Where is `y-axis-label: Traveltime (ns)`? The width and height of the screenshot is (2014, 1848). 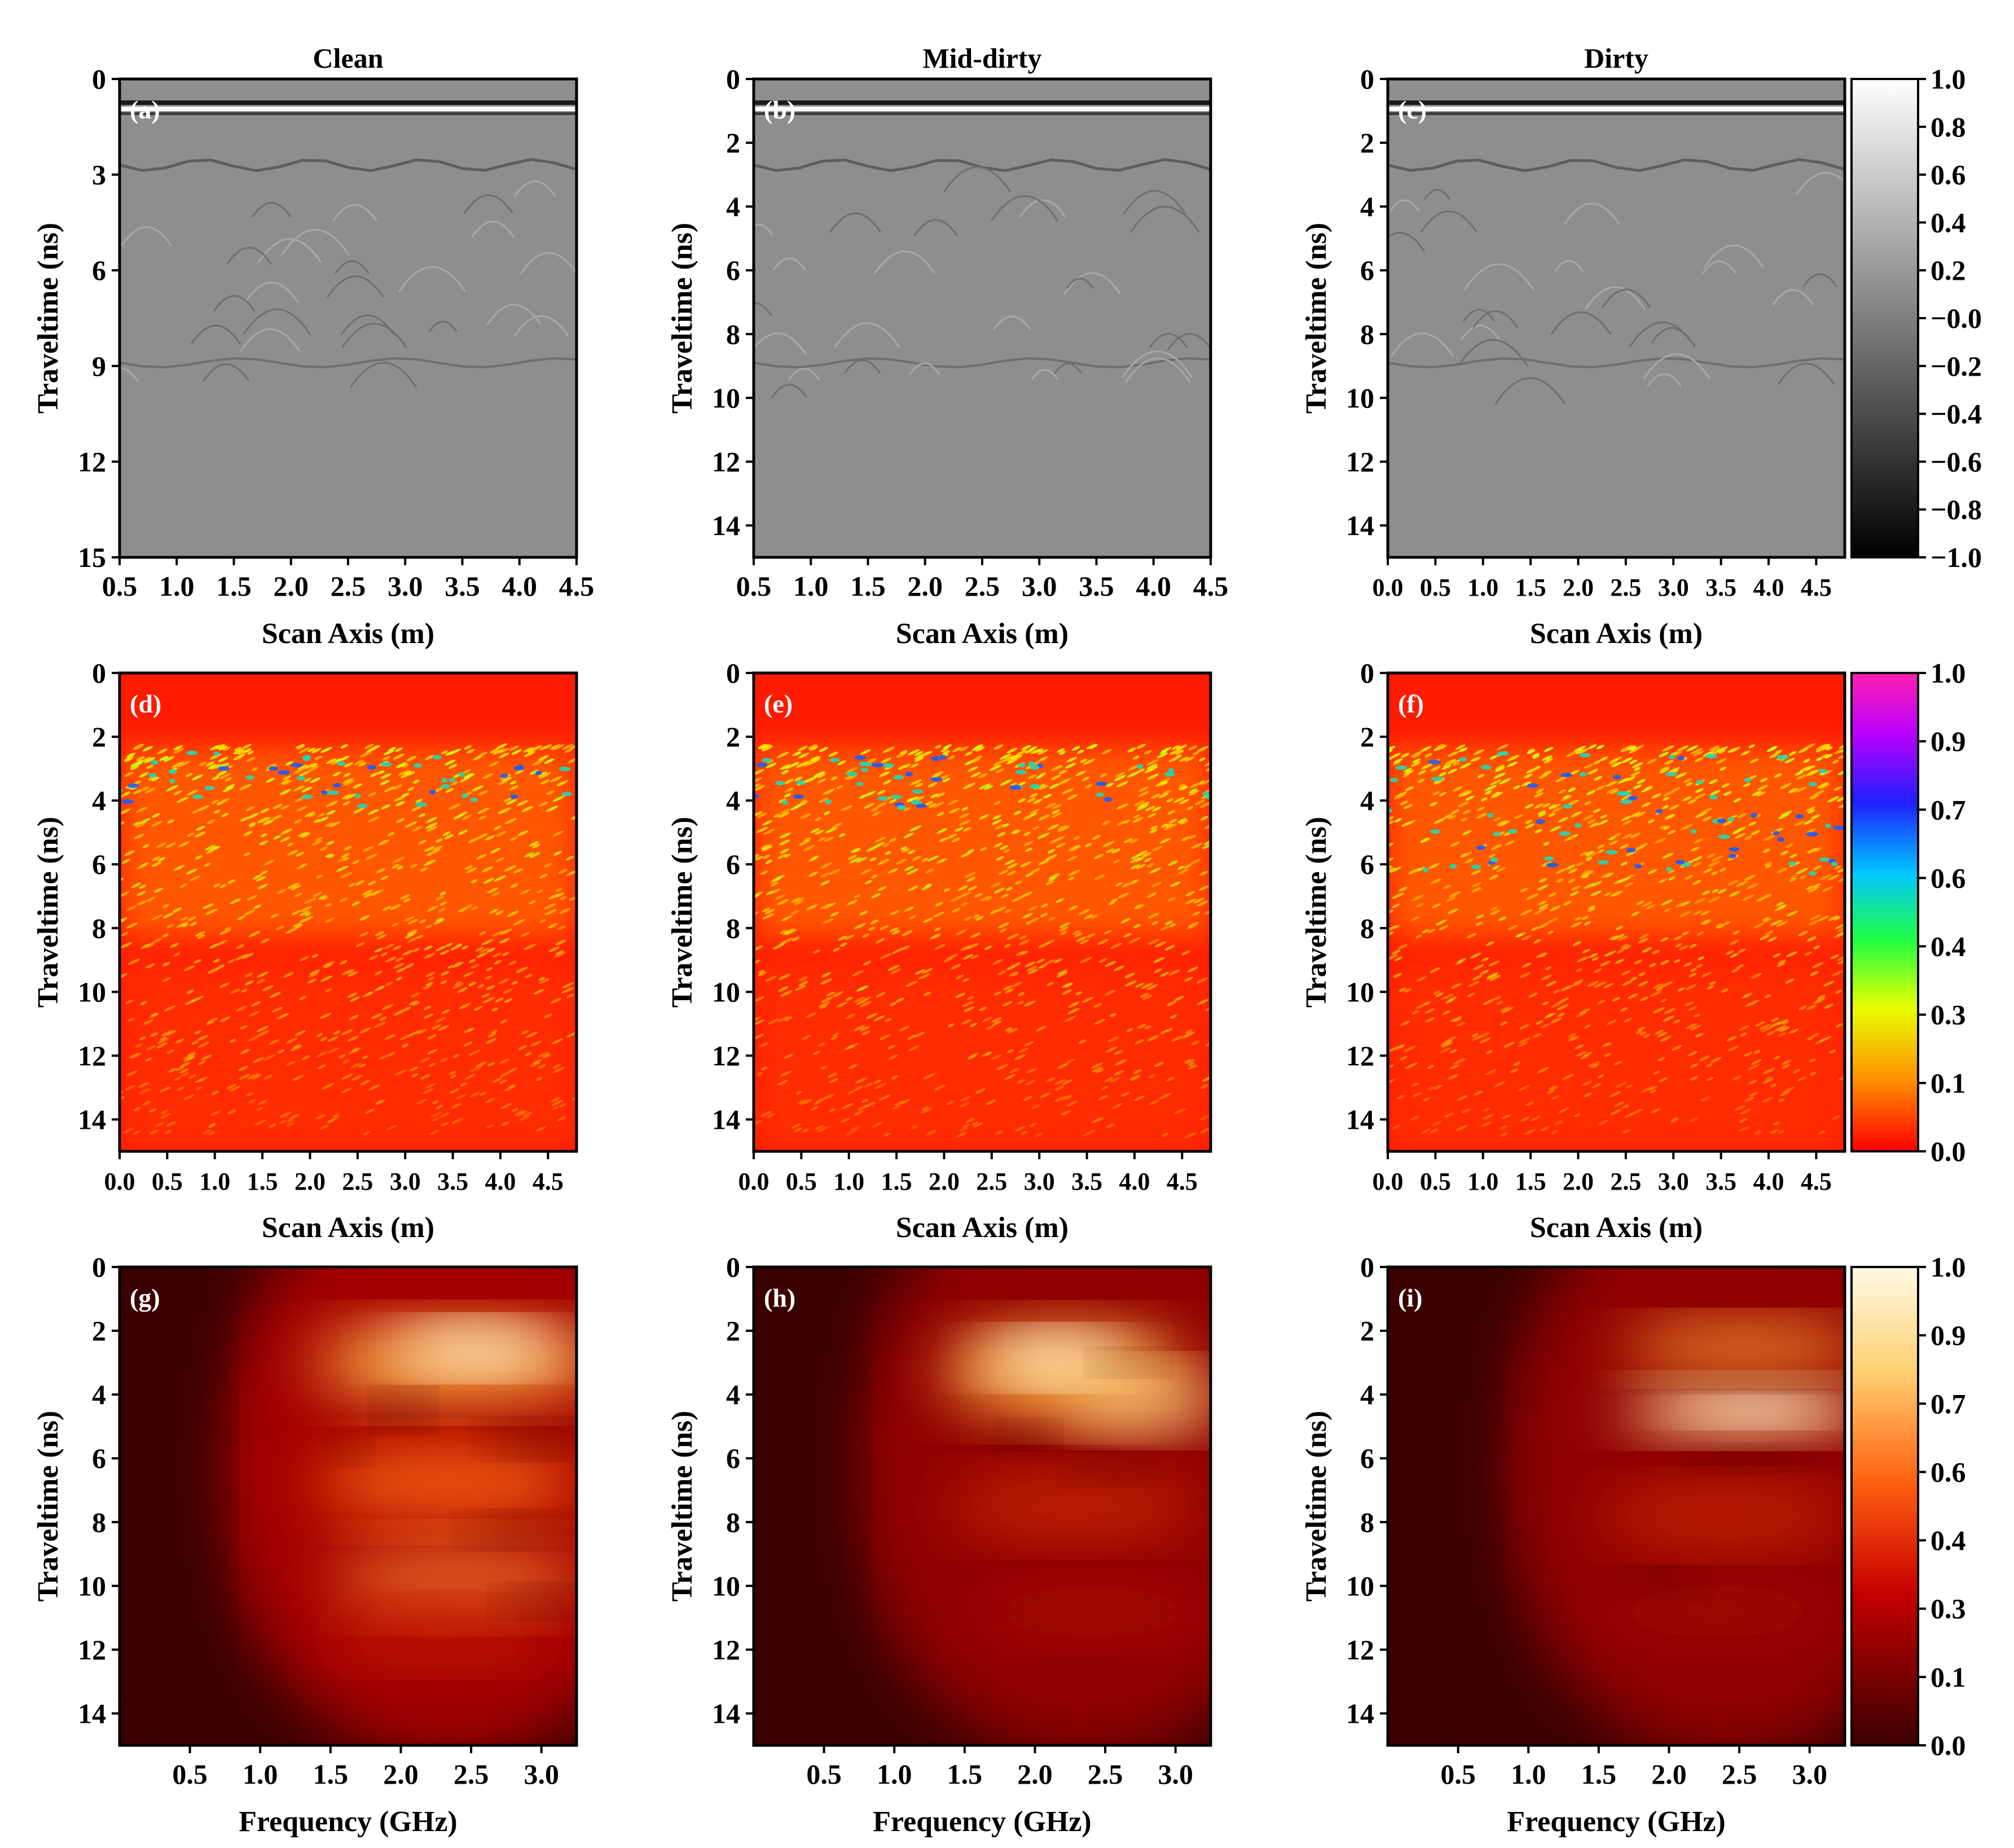
y-axis-label: Traveltime (ns) is located at coordinates (682, 912).